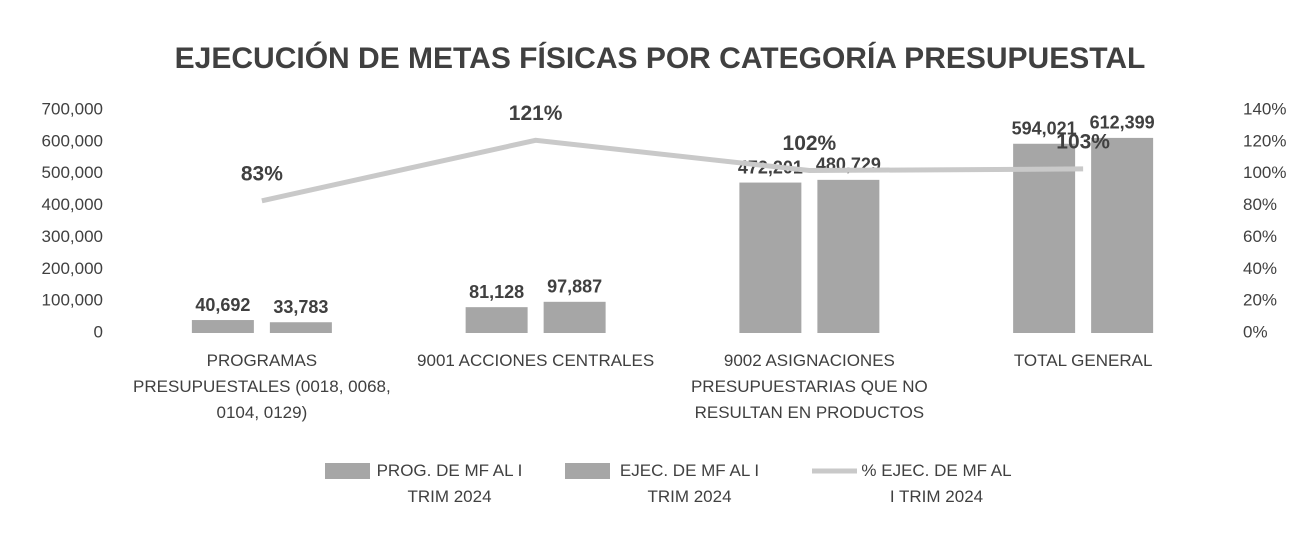 The image size is (1307, 537). Describe the element at coordinates (810, 143) in the screenshot. I see `data-label: 102%` at that location.